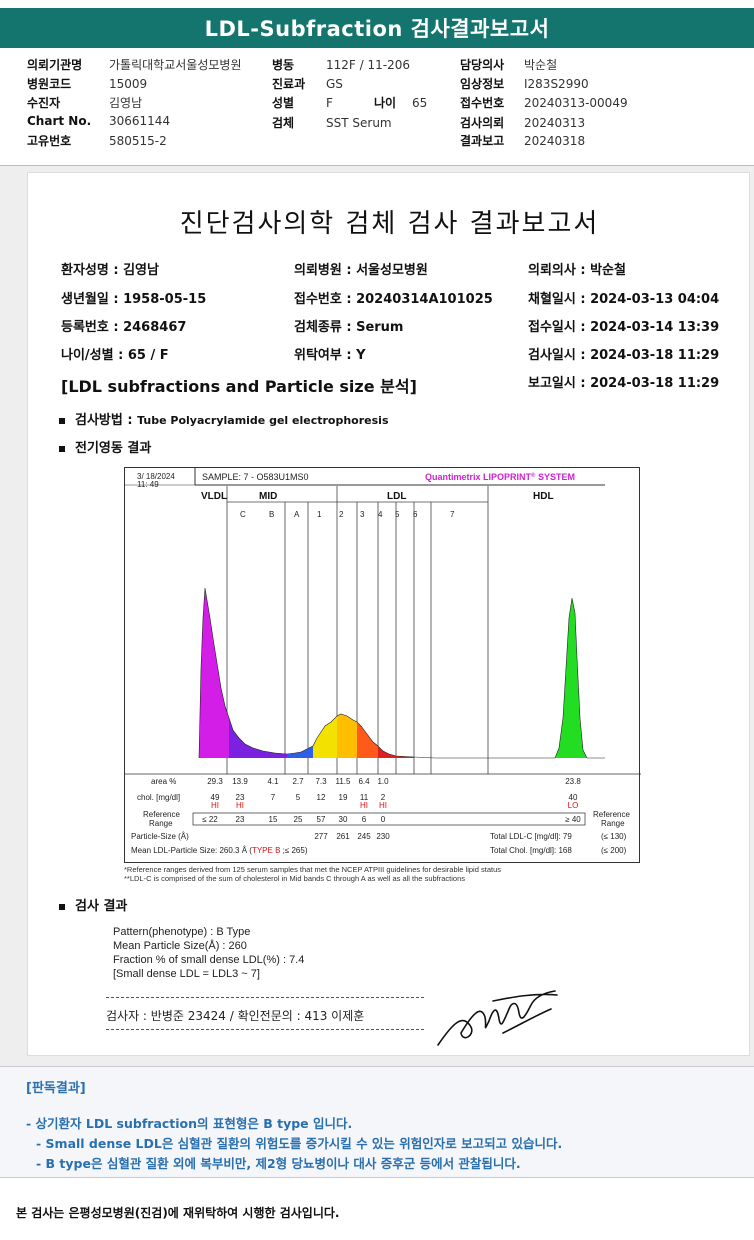  Describe the element at coordinates (349, 327) in the screenshot. I see `specimen-type: 검체종류 : Serum` at that location.